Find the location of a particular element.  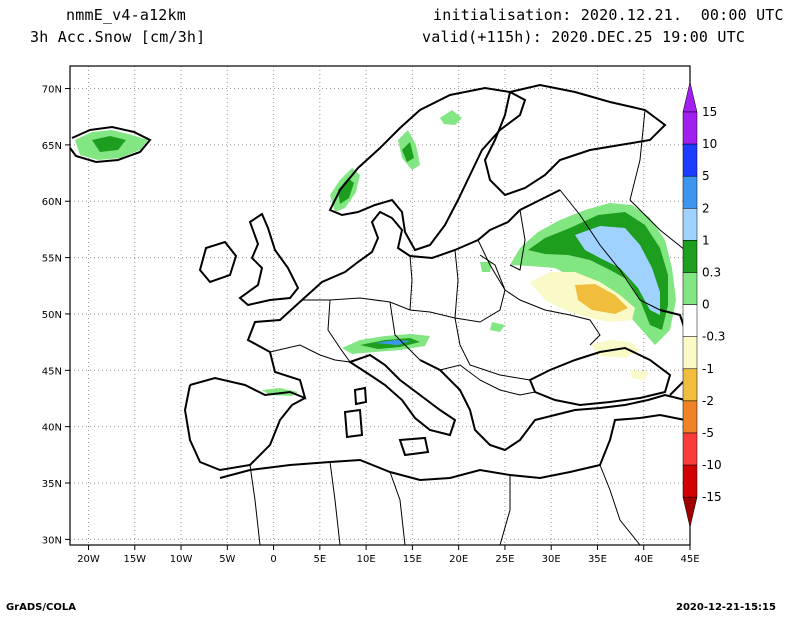

colorbar-label: 0 is located at coordinates (706, 305).